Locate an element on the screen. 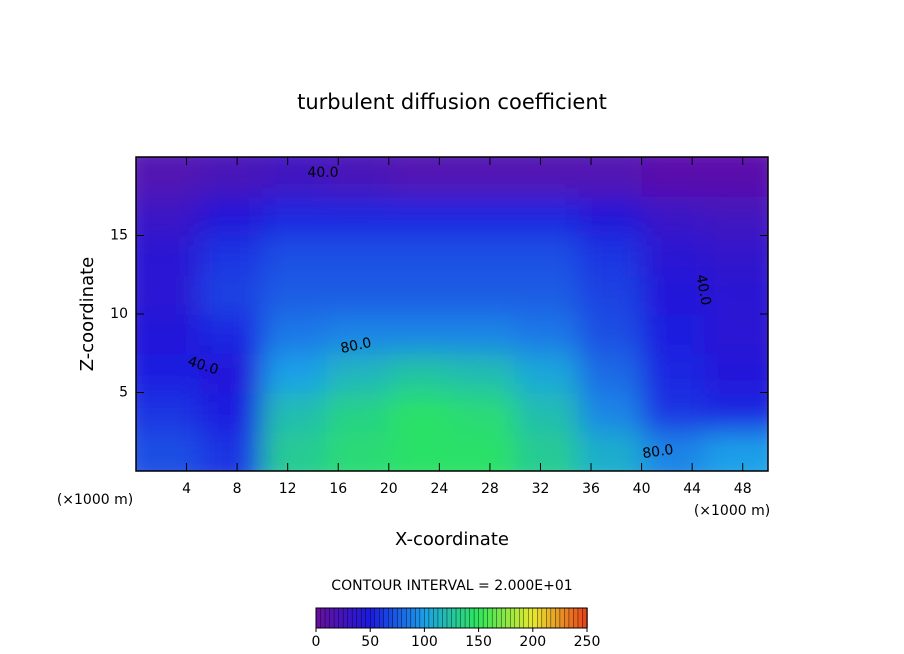  x-unit: (×1000 m) is located at coordinates (732, 511).